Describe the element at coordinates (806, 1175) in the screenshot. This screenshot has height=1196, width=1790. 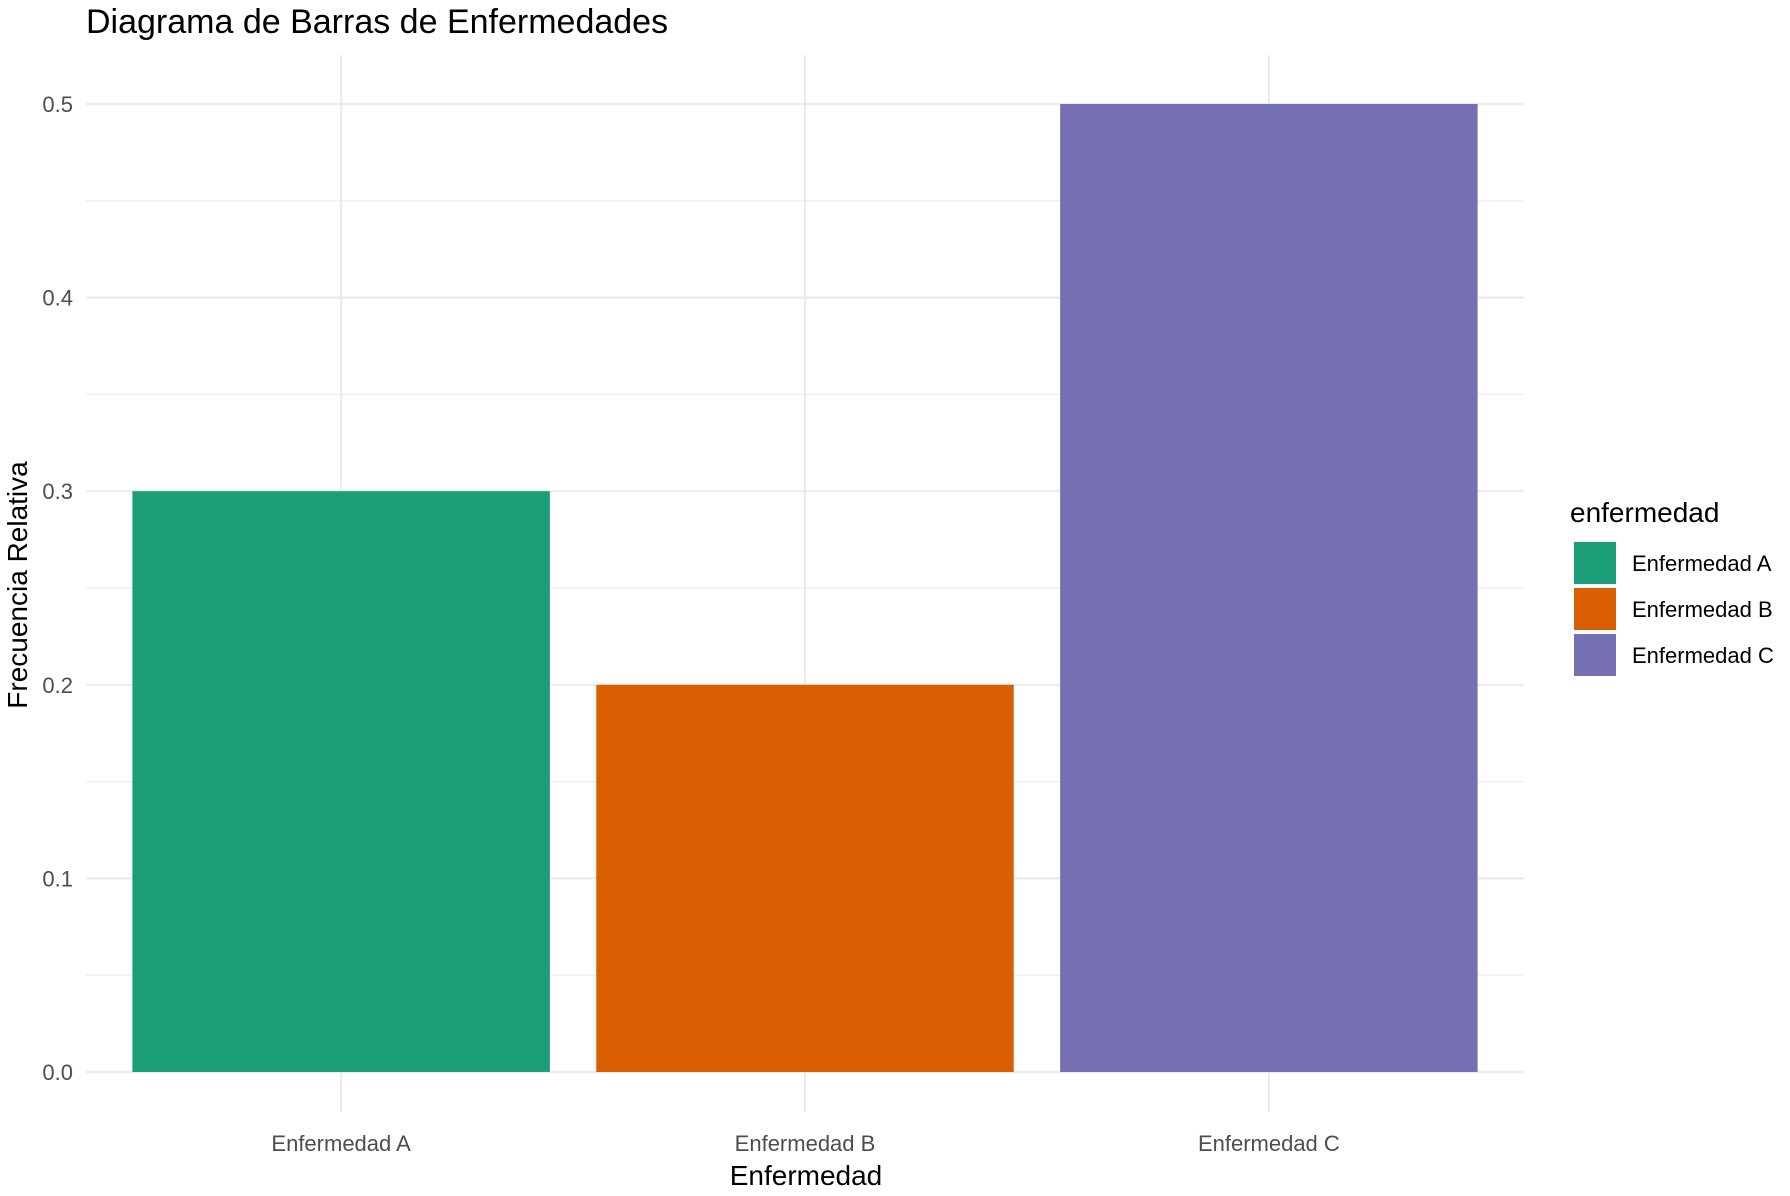
I see `x-axis-title: Enfermedad` at that location.